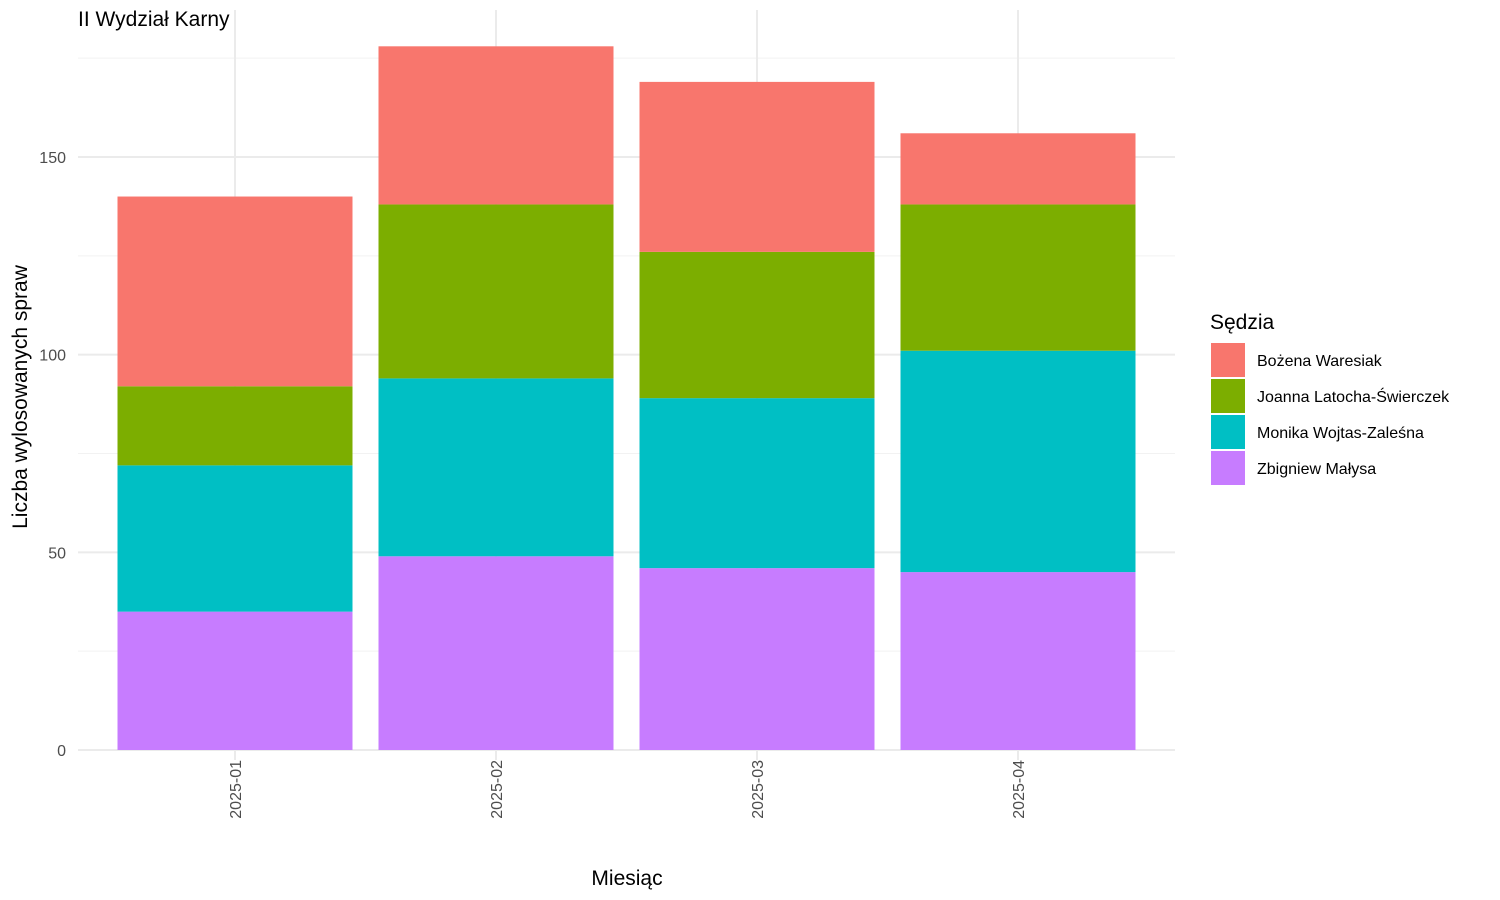  Describe the element at coordinates (52, 356) in the screenshot. I see `y-tick-label: 100` at that location.